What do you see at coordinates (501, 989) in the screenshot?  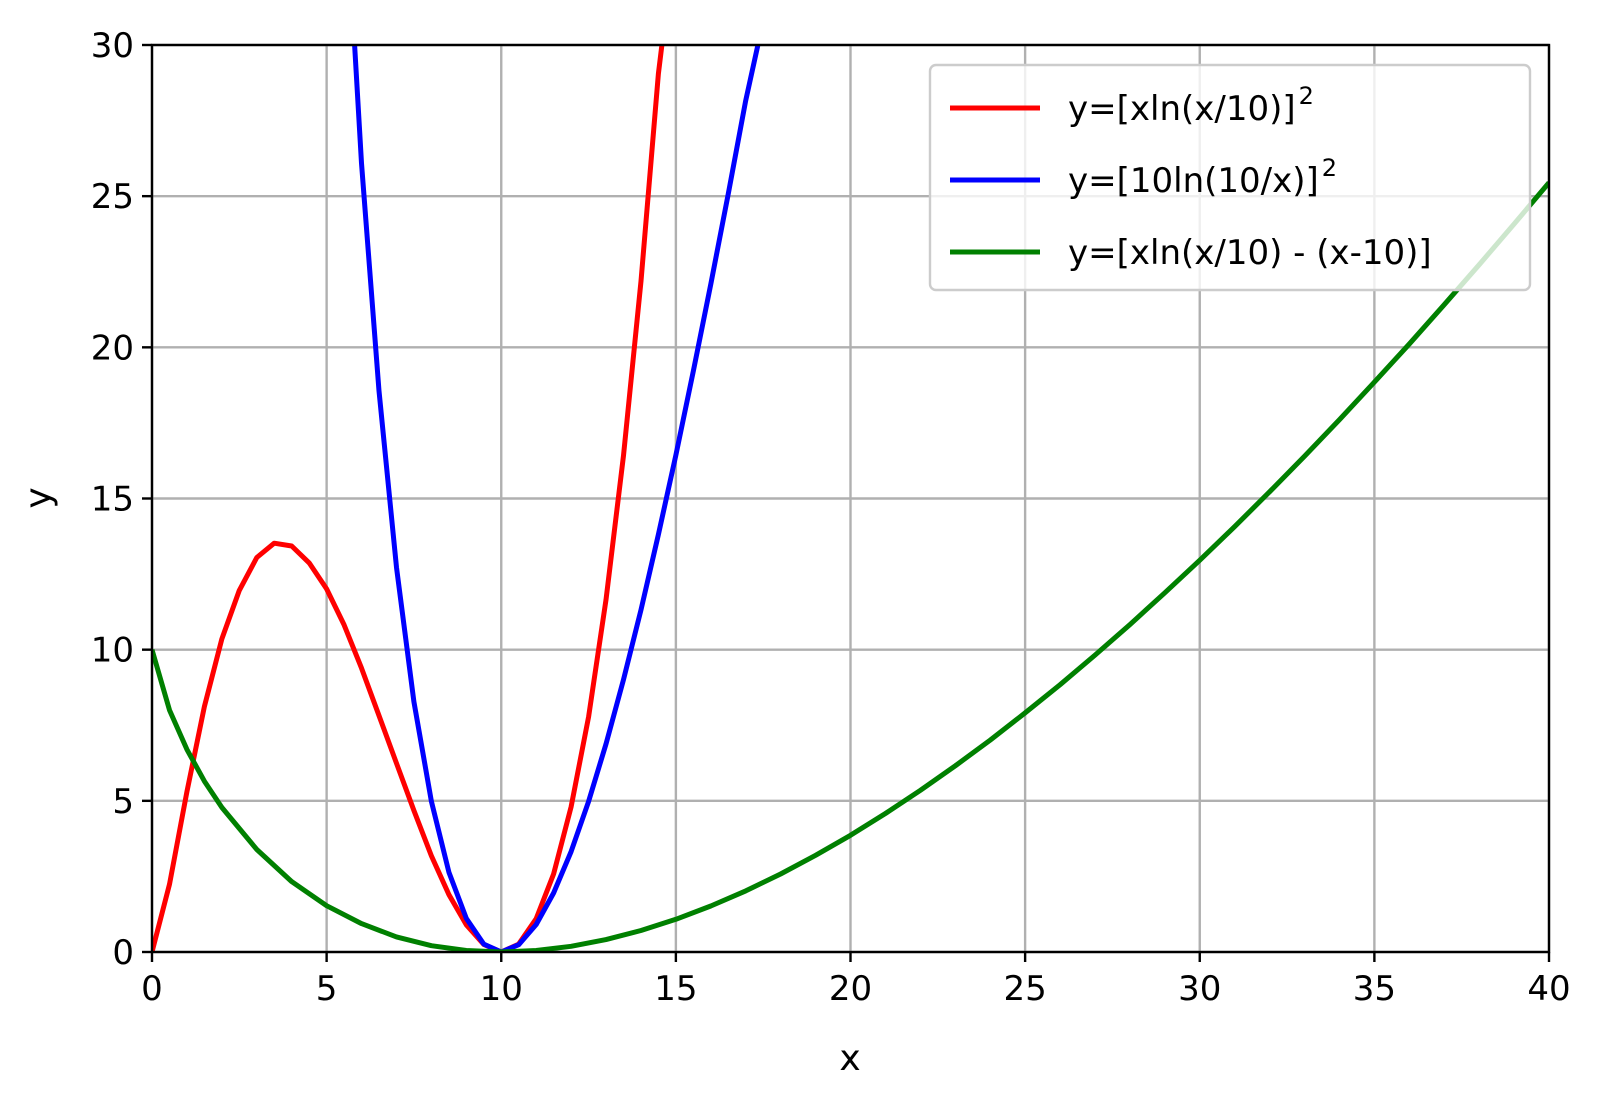 I see `x-tick-label: 10` at bounding box center [501, 989].